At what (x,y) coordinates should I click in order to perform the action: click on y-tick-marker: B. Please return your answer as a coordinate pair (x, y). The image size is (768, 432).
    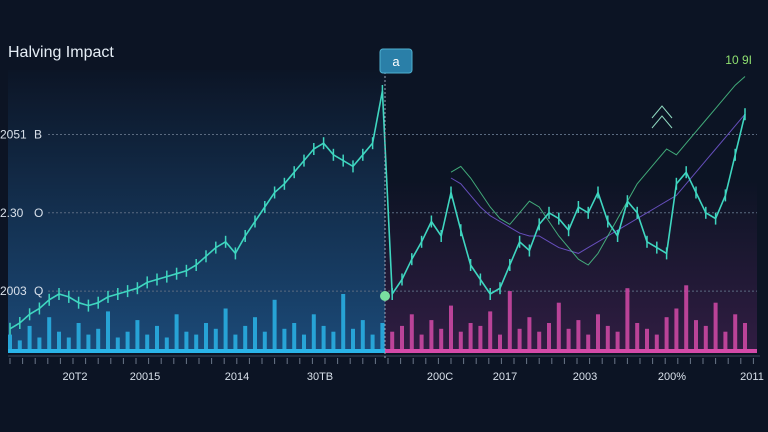
    Looking at the image, I should click on (38, 135).